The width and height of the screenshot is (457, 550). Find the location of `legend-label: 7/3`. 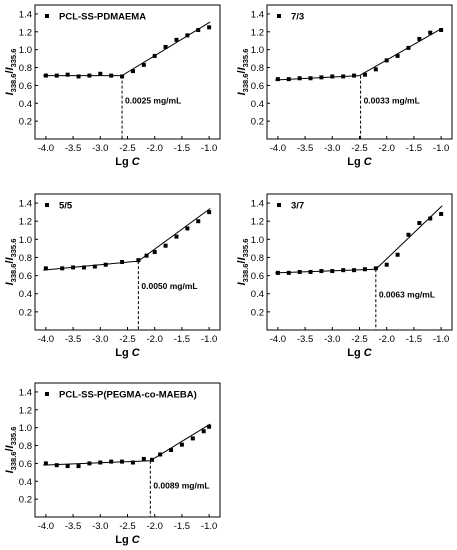

legend-label: 7/3 is located at coordinates (297, 17).